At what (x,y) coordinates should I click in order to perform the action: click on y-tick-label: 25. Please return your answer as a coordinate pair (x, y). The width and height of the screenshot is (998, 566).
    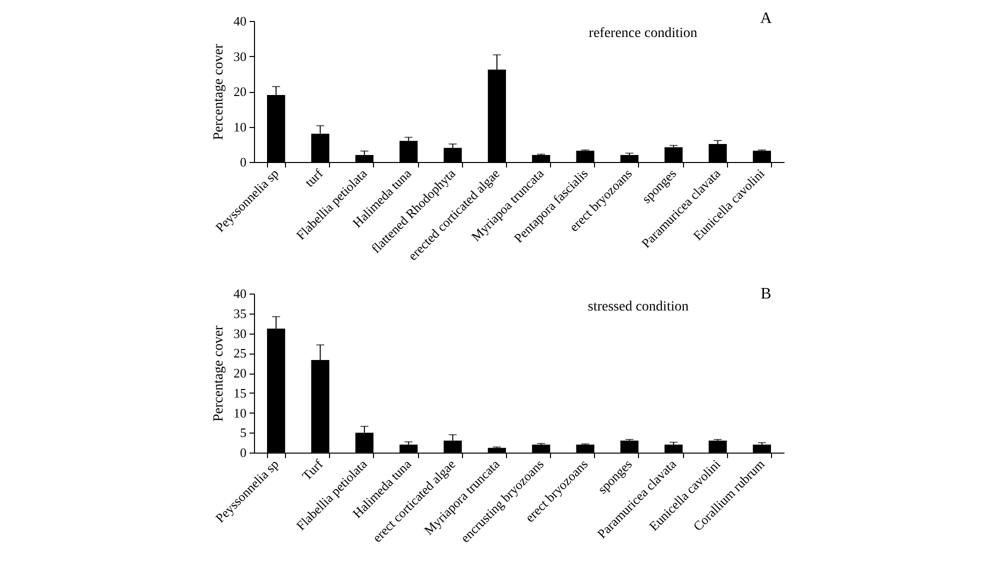
    Looking at the image, I should click on (240, 353).